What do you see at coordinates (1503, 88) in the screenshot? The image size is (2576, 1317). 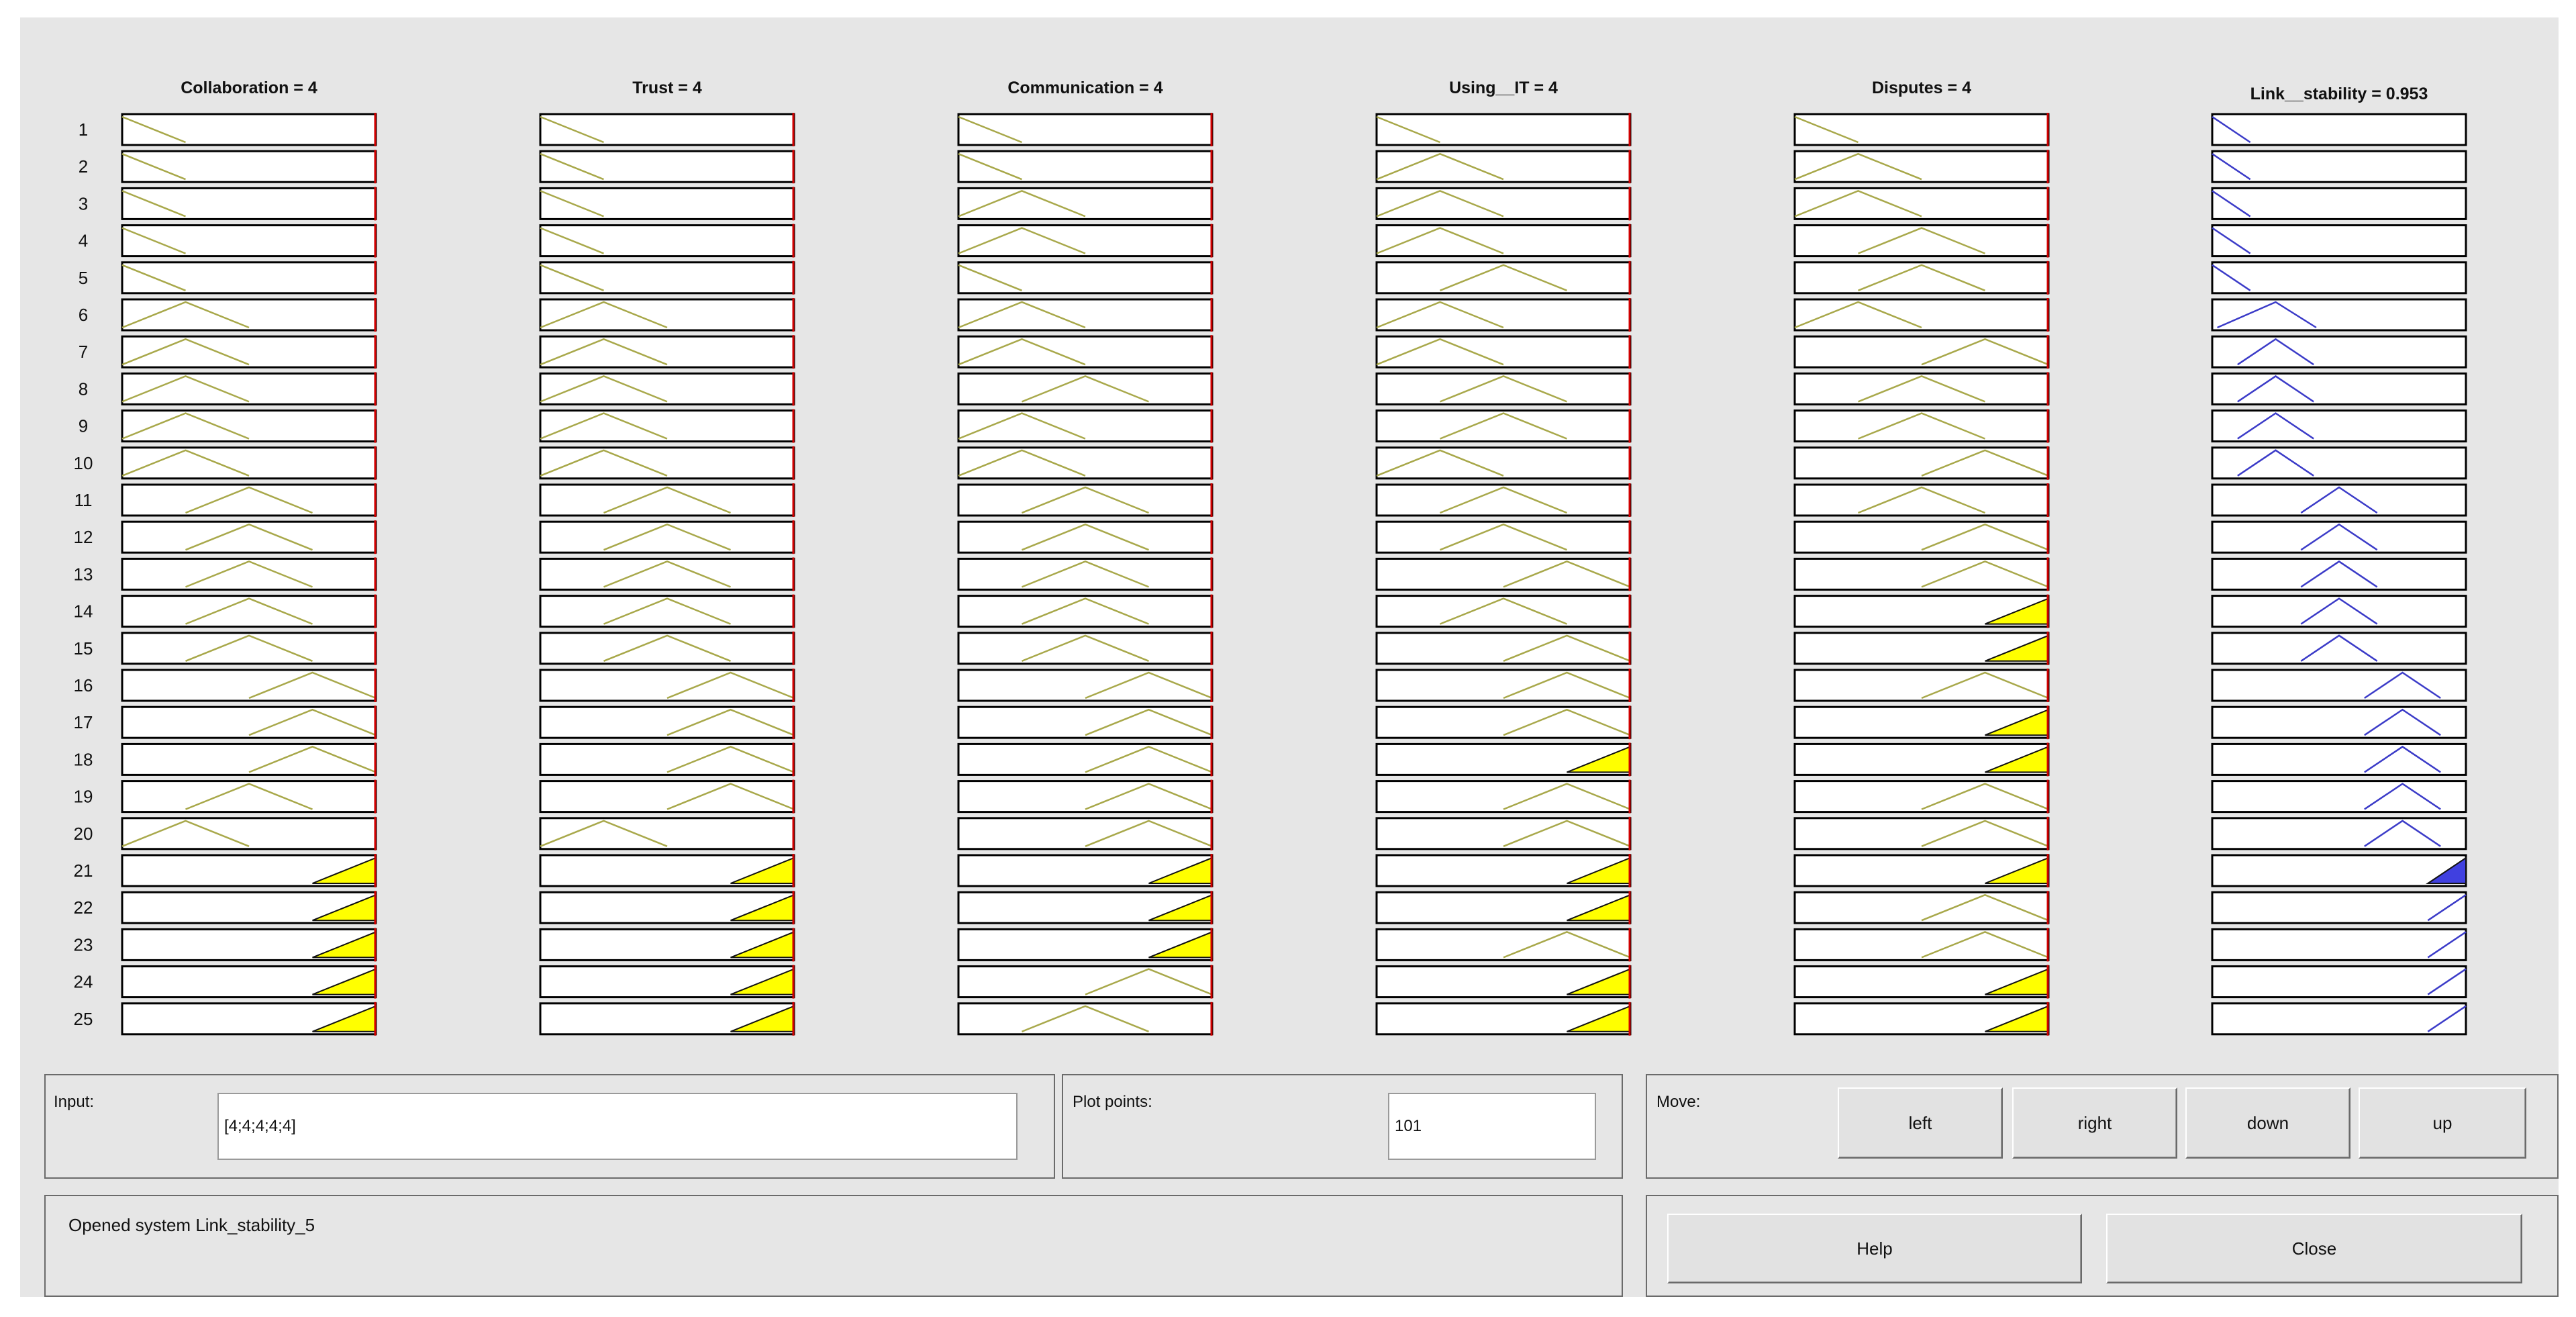 I see `variable-title: Using__IT = 4` at bounding box center [1503, 88].